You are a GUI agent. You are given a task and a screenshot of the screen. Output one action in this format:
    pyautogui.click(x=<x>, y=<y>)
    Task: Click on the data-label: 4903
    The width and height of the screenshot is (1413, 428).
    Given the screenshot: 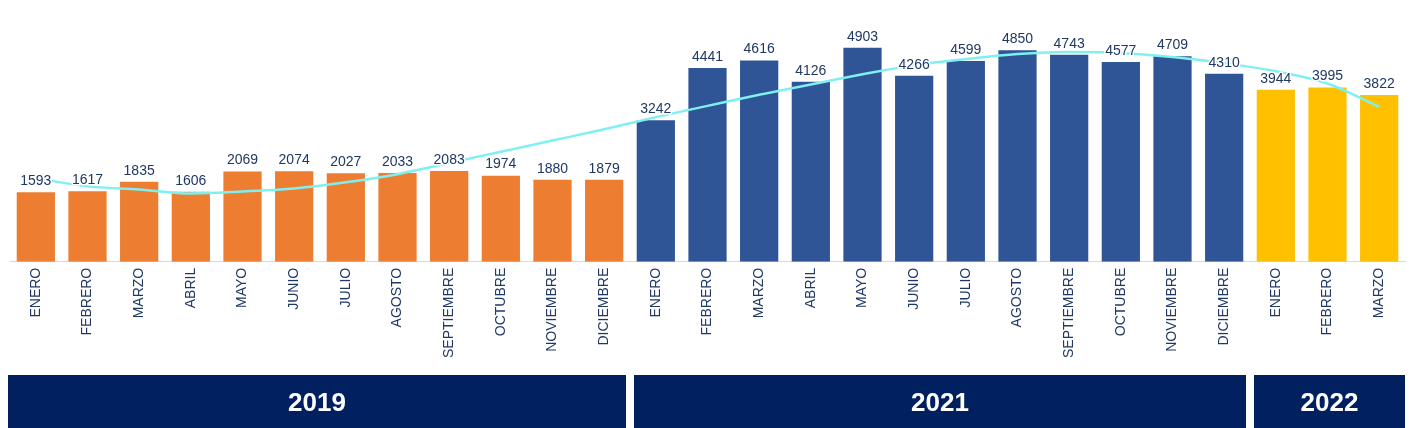 What is the action you would take?
    pyautogui.click(x=862, y=35)
    